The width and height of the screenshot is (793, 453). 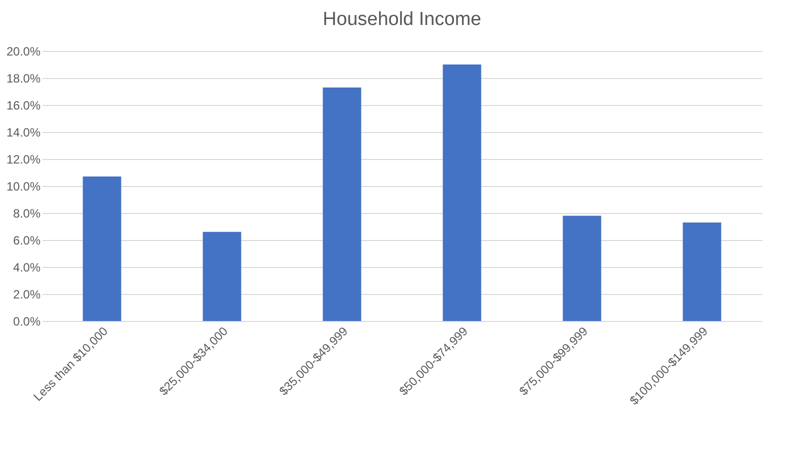 I want to click on y-tick-label: 18.0%, so click(x=23, y=79).